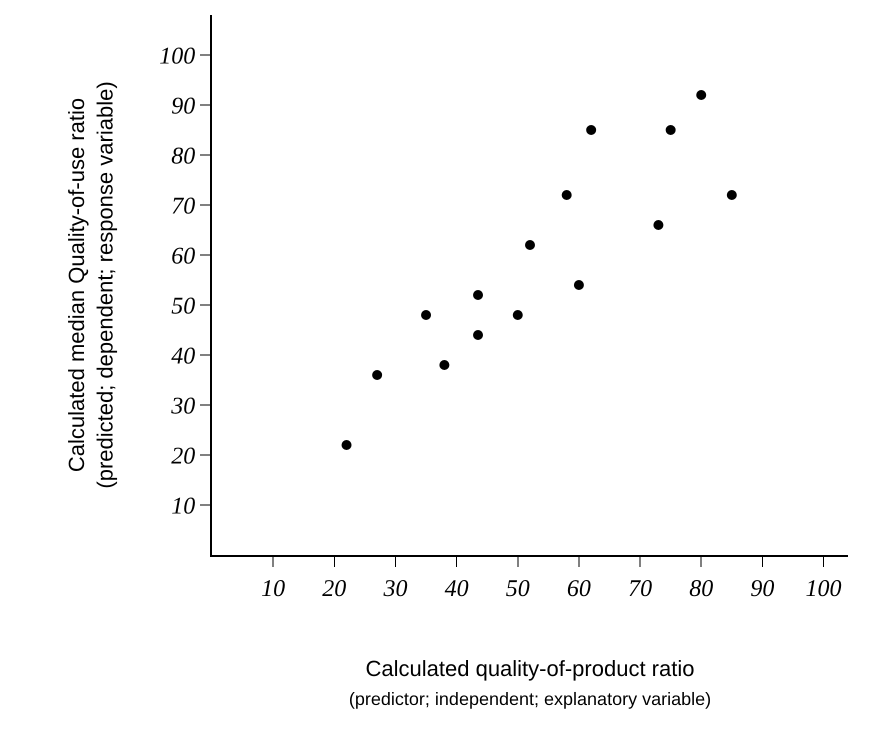  I want to click on y-tick-label: 50, so click(183, 306).